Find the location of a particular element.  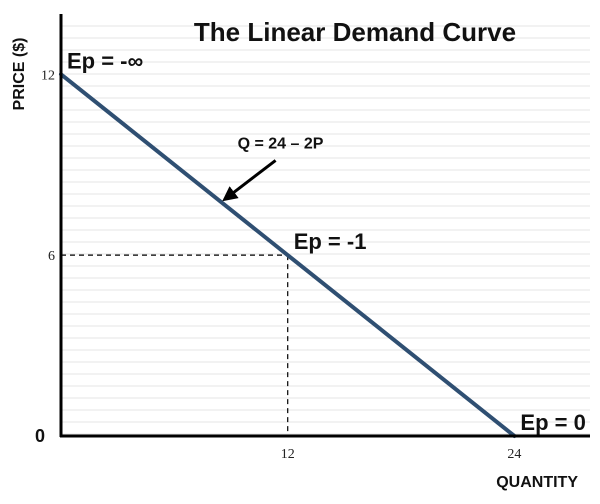

origin-label: 0 is located at coordinates (40, 436).